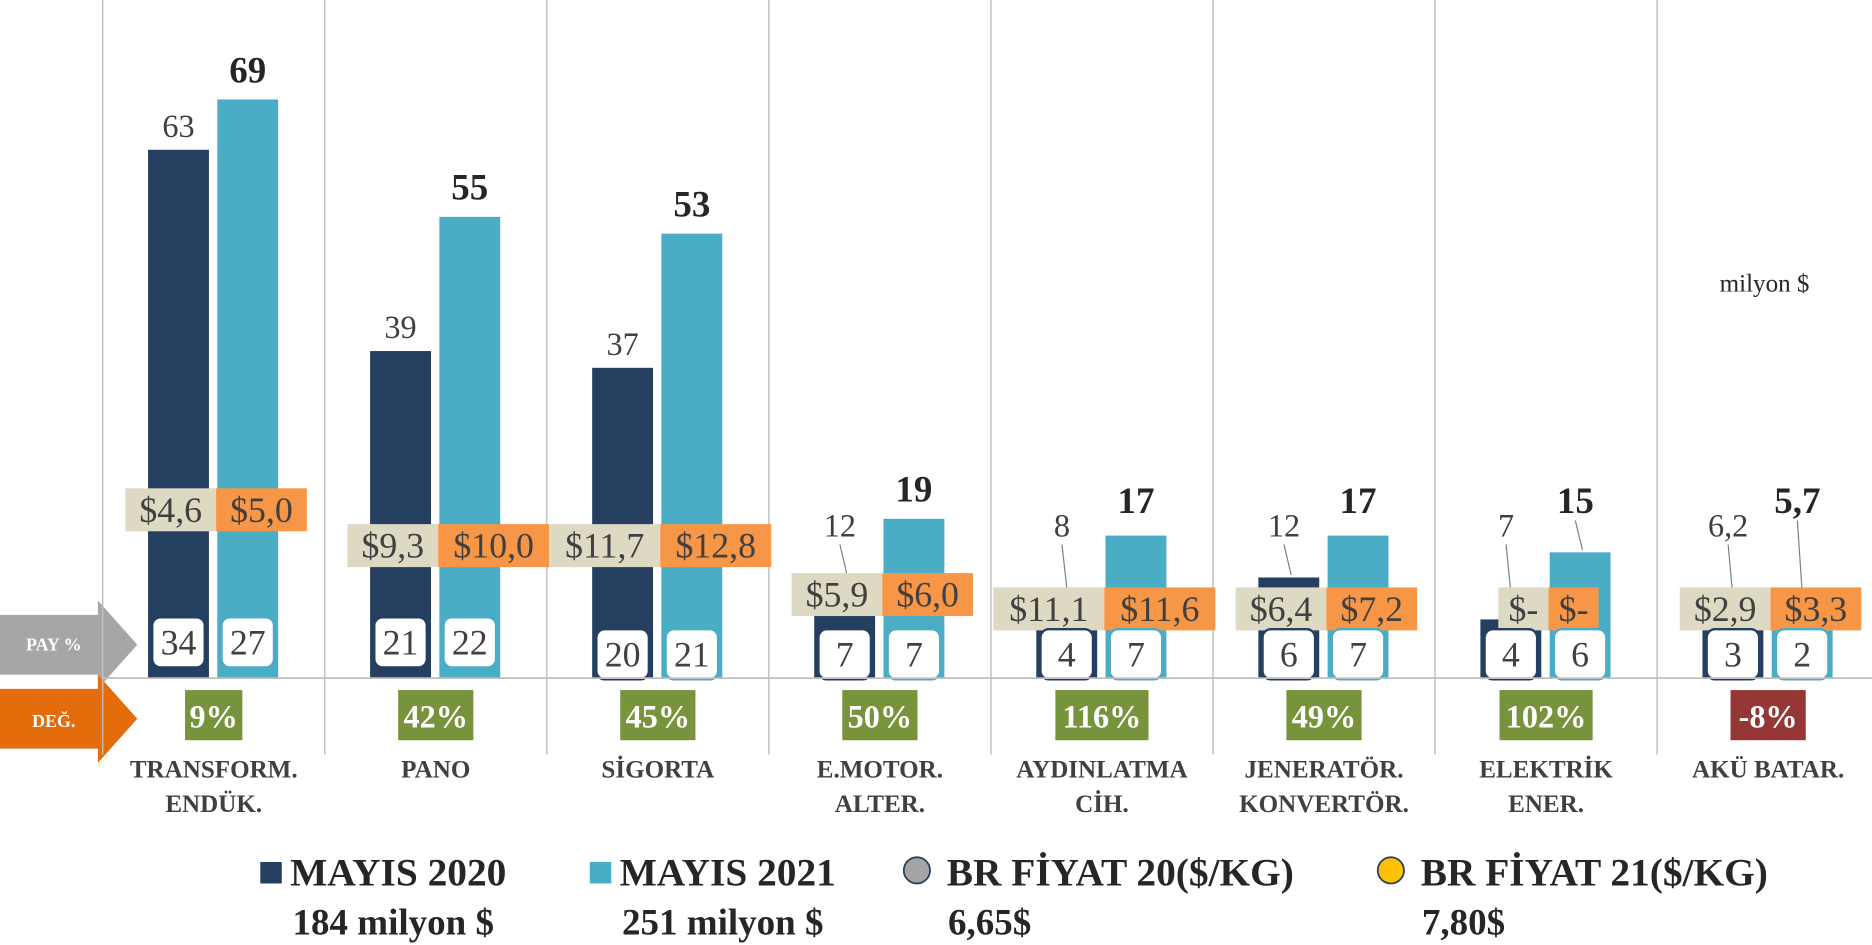  What do you see at coordinates (604, 546) in the screenshot?
I see `price-label: $11,7` at bounding box center [604, 546].